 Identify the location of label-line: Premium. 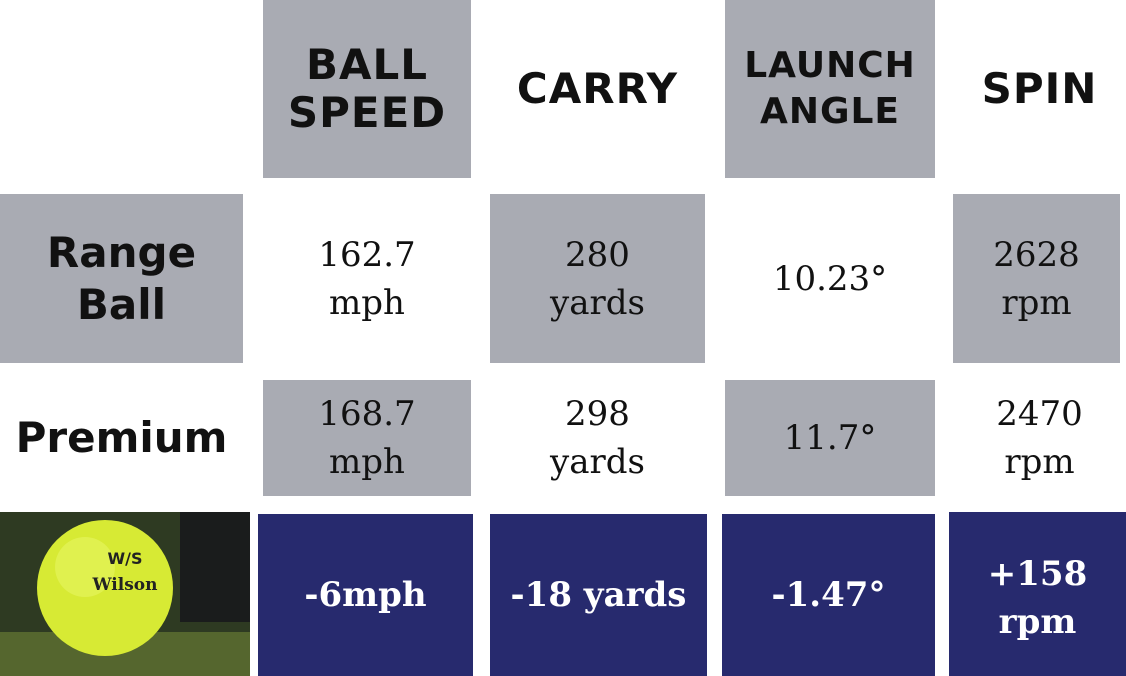
(121, 437).